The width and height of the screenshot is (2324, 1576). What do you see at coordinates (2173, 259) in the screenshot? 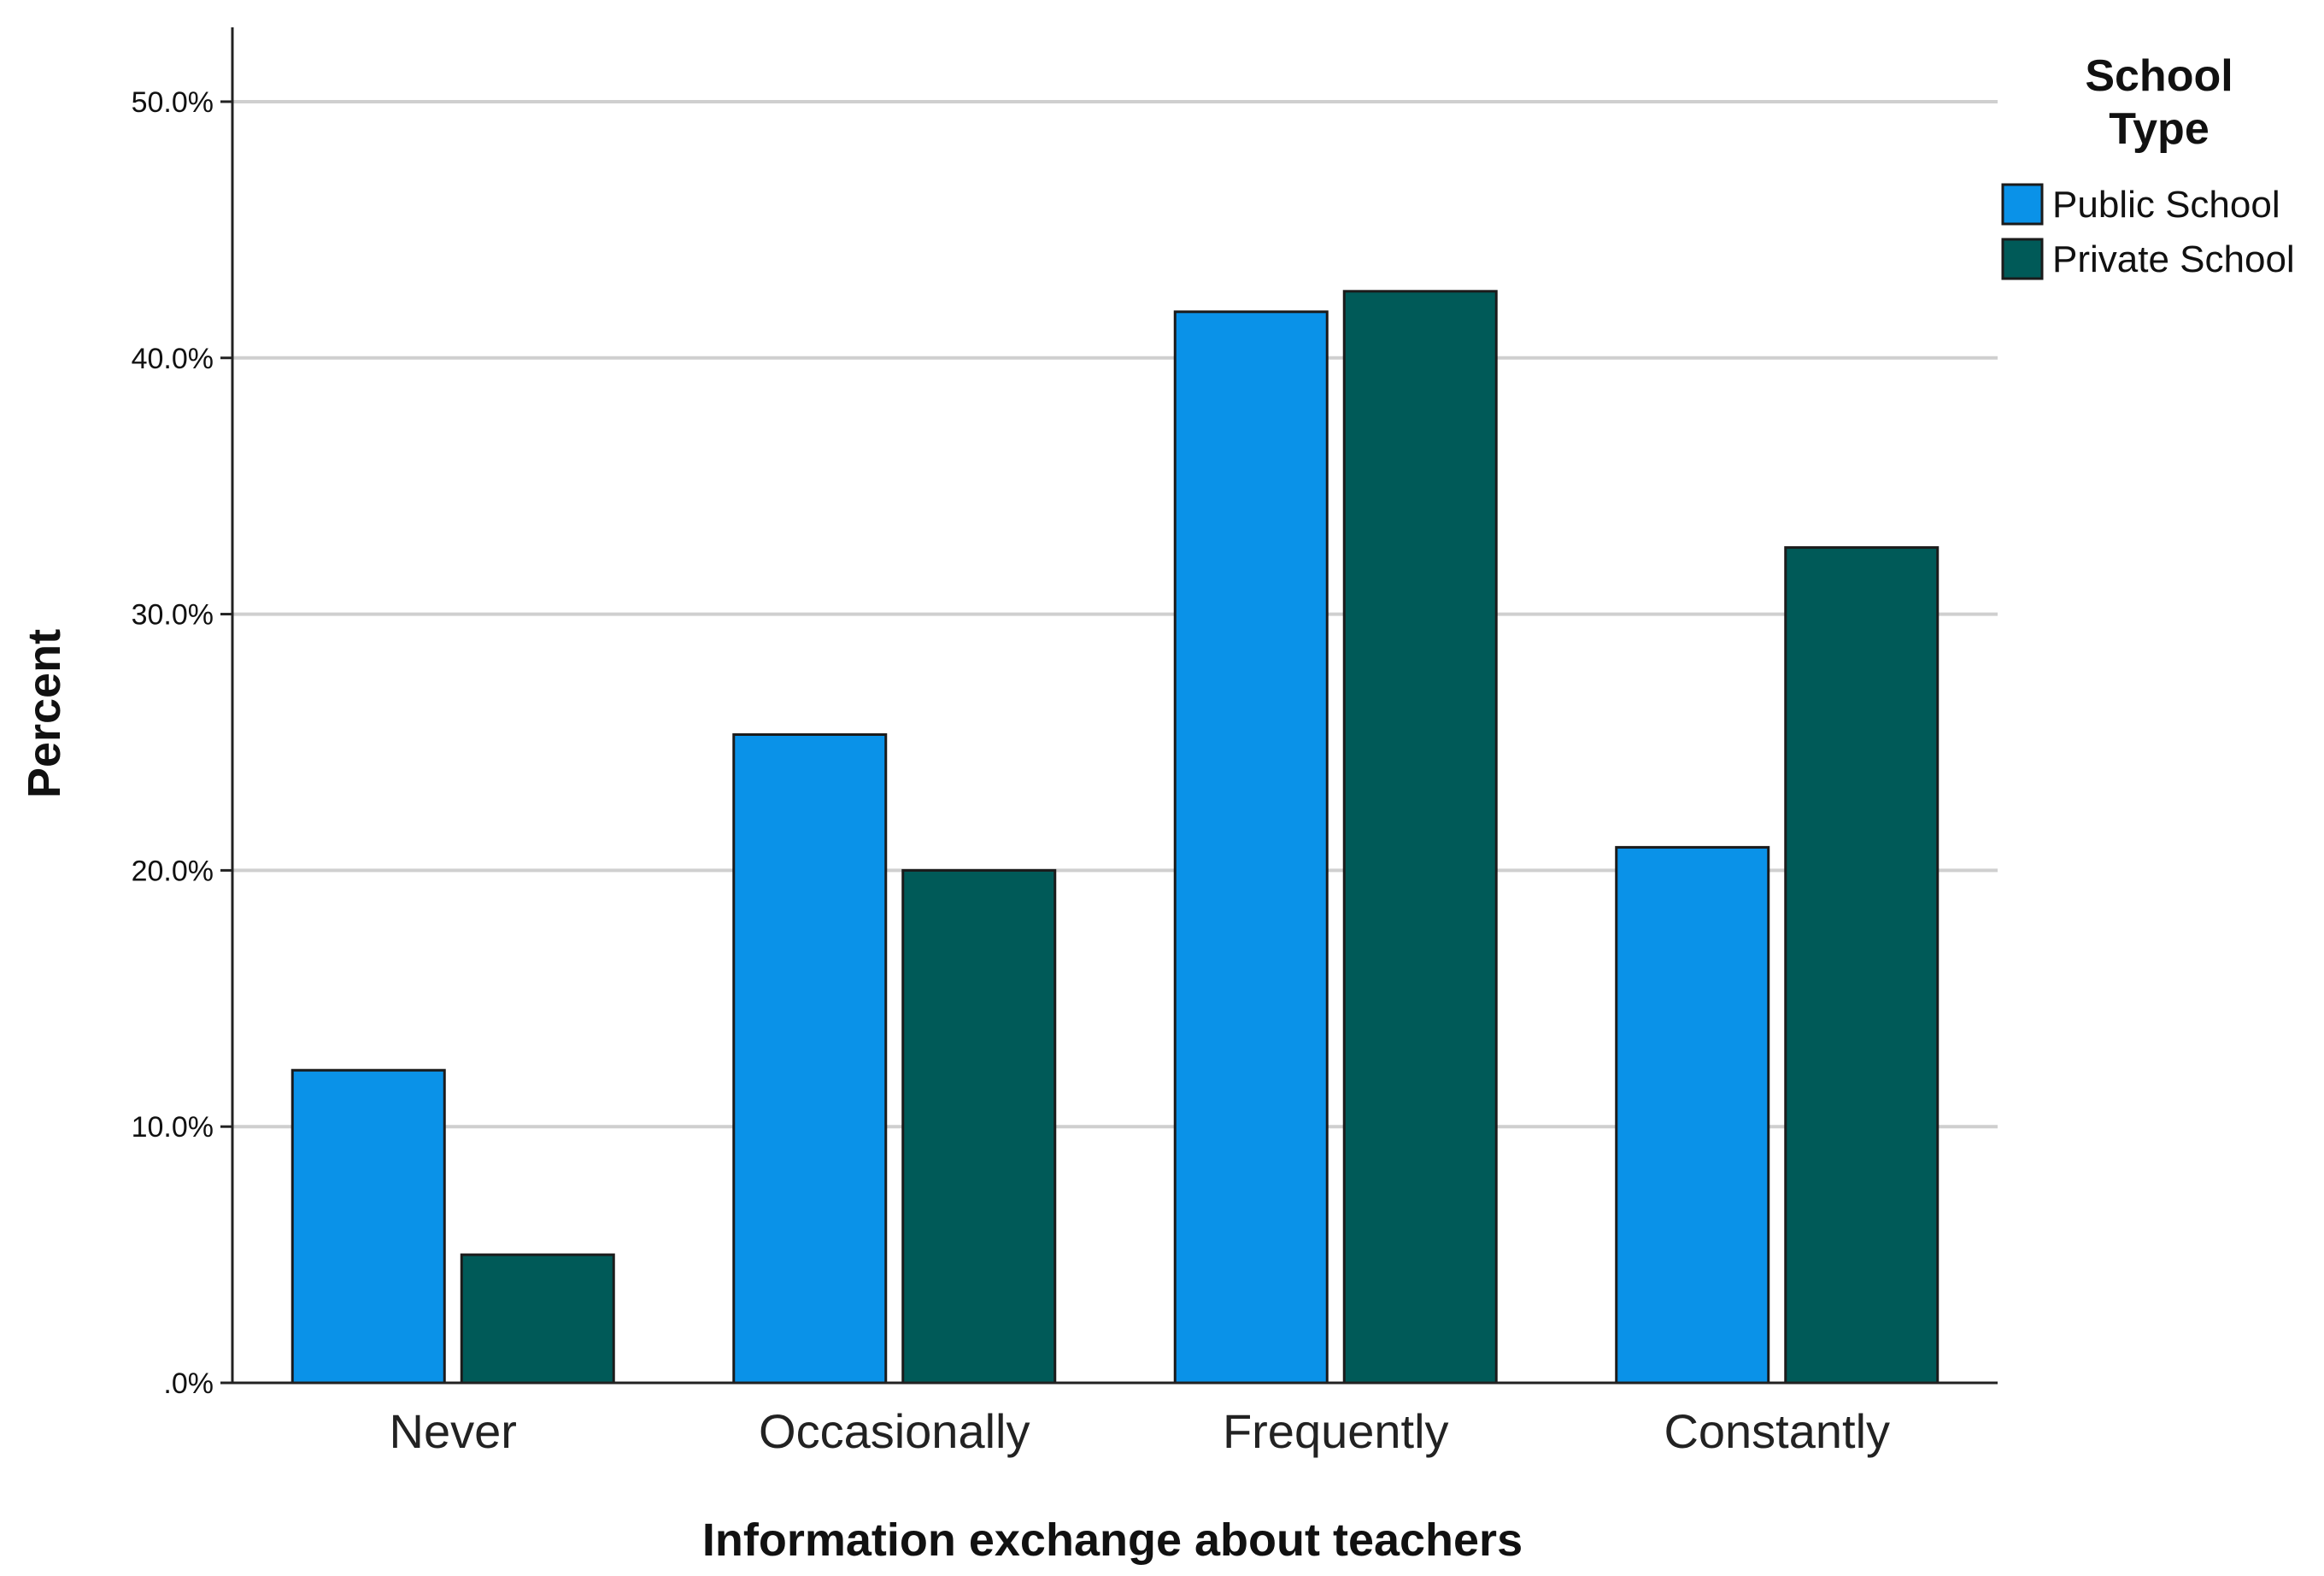
I see `legend-label: Private School` at bounding box center [2173, 259].